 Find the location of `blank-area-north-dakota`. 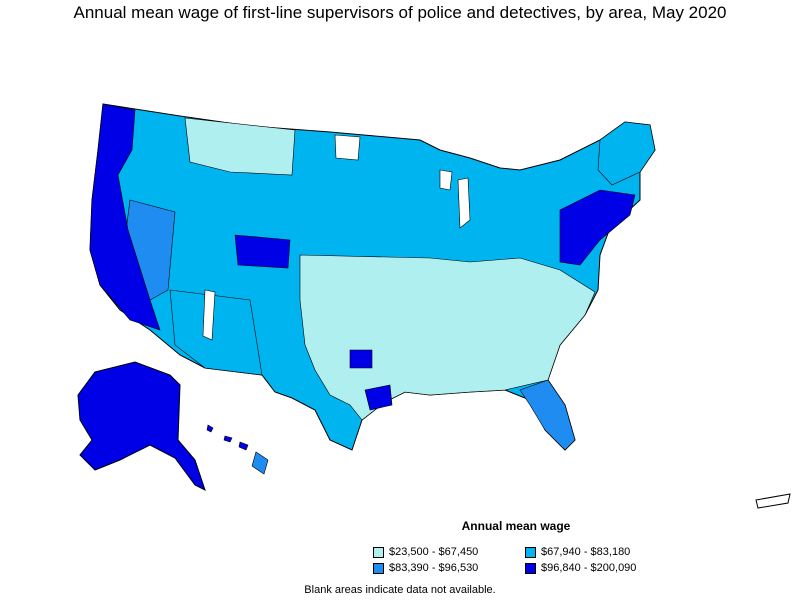

blank-area-north-dakota is located at coordinates (347, 147).